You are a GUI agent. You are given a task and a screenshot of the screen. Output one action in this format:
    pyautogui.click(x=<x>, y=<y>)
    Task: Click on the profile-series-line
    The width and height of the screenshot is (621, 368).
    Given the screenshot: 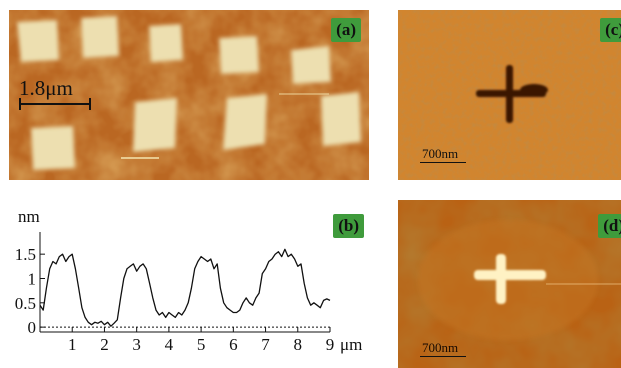 What is the action you would take?
    pyautogui.click(x=185, y=287)
    